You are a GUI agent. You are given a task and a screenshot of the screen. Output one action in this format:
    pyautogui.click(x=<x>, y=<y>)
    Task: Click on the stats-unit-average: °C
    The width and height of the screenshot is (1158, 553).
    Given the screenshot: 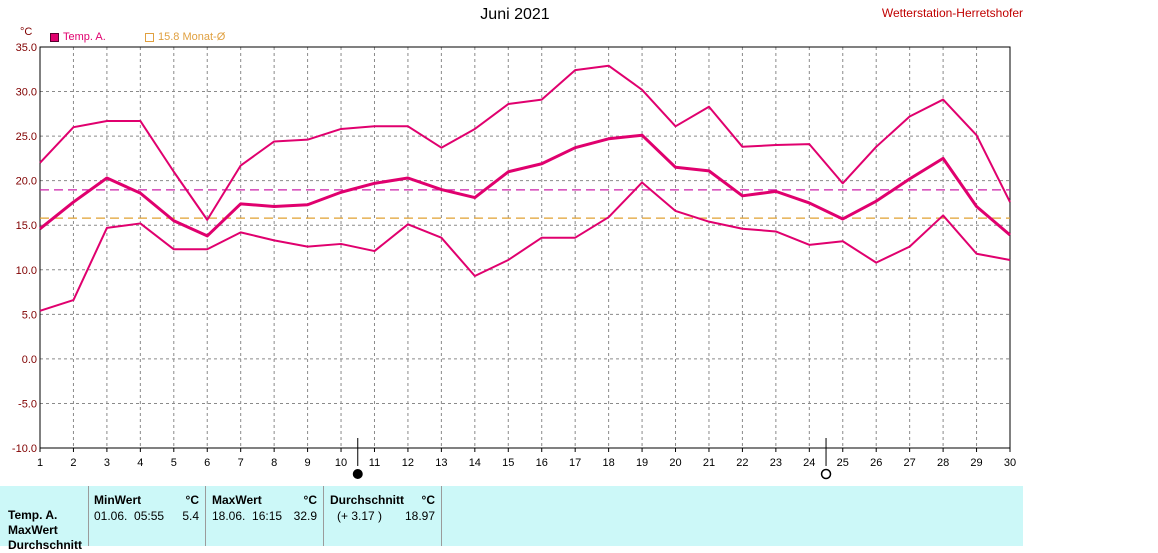 What is the action you would take?
    pyautogui.click(x=428, y=500)
    